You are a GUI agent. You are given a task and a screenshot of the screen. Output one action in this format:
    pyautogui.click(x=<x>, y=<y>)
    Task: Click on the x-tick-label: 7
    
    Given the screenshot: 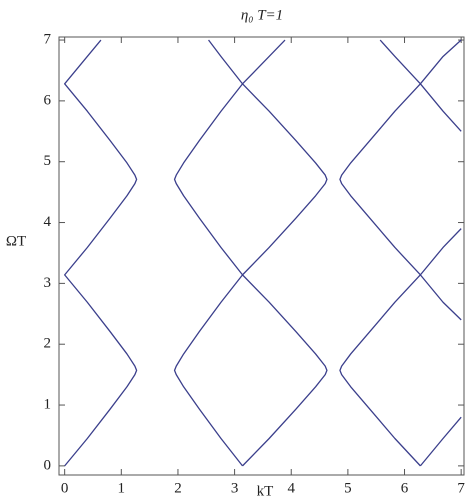 What is the action you would take?
    pyautogui.click(x=461, y=488)
    